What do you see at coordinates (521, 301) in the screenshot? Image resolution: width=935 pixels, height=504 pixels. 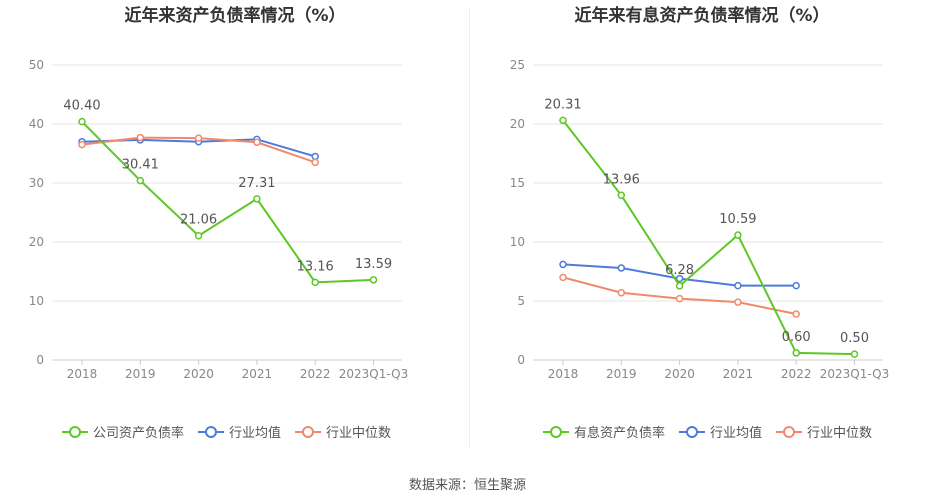 I see `y-tick-label: 5` at bounding box center [521, 301].